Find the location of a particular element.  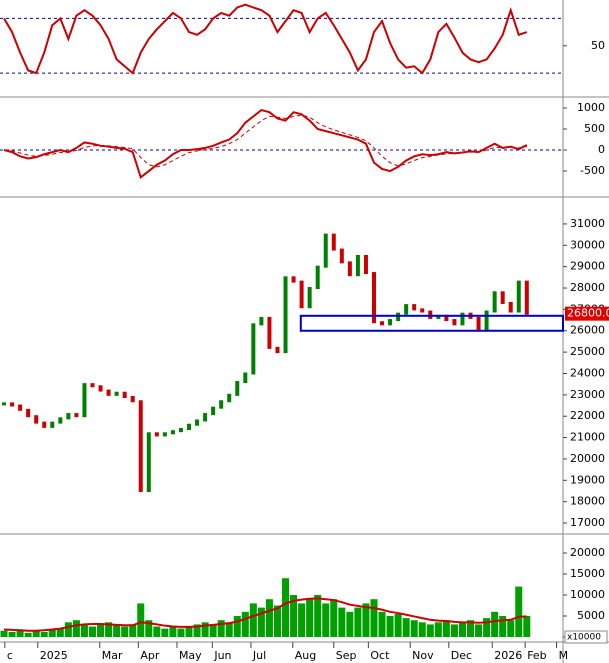

y-tick-label: 28000 is located at coordinates (587, 287).